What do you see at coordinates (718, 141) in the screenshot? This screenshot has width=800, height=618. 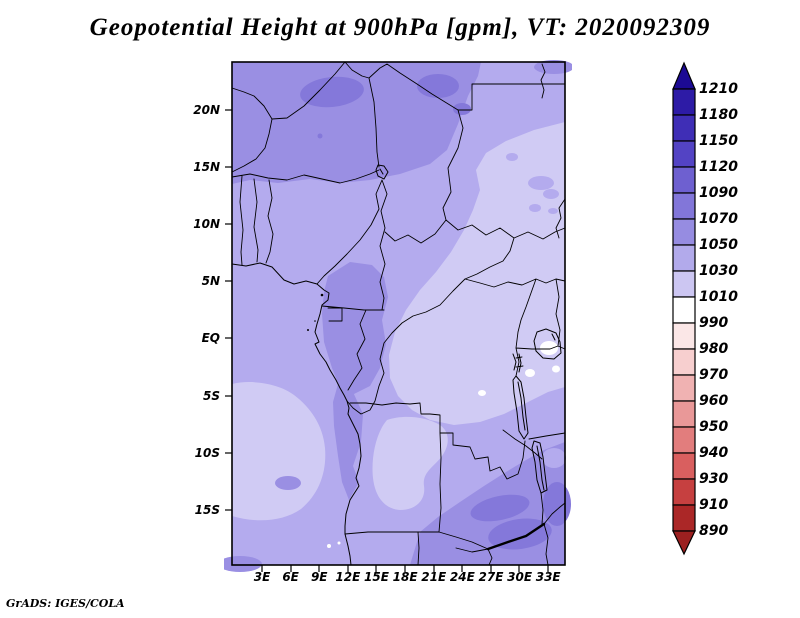 I see `colorbar-tick-label: 1150` at bounding box center [718, 141].